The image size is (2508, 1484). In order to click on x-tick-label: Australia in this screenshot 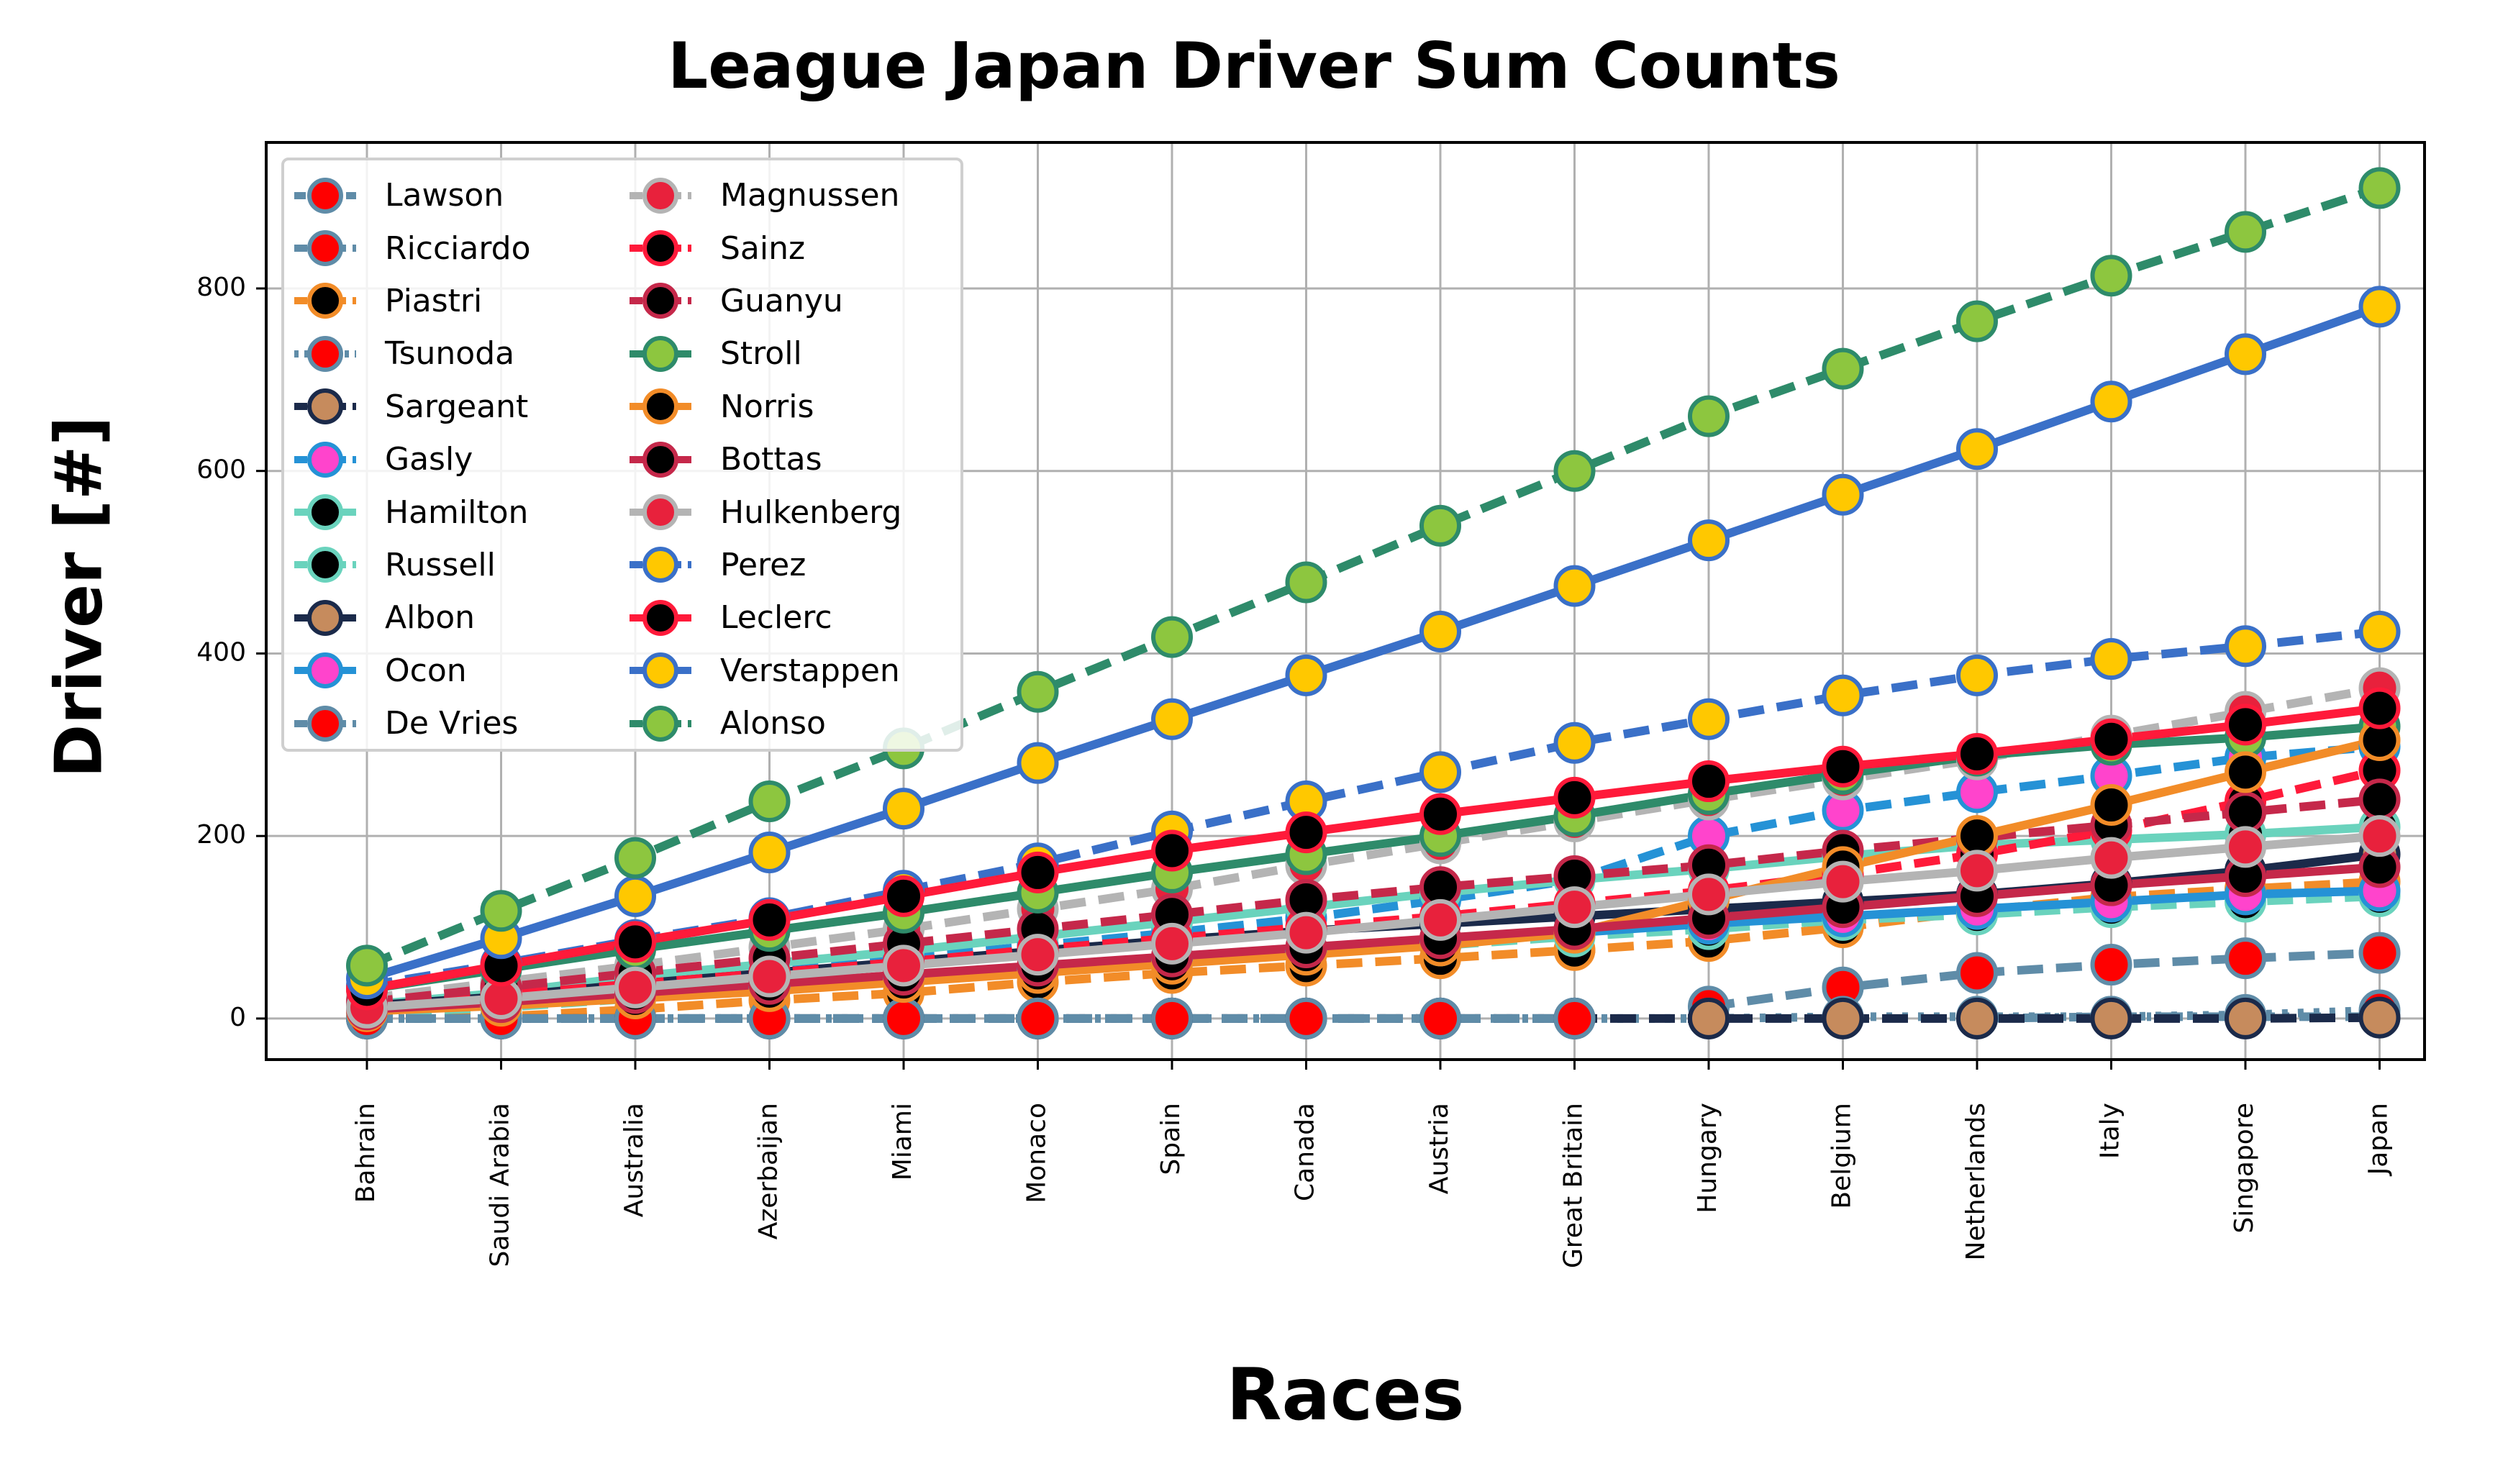, I will do `click(634, 1160)`.